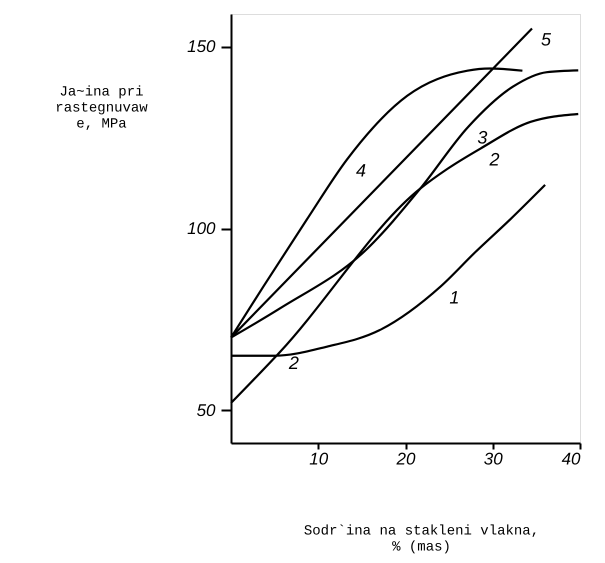 The image size is (605, 563). Describe the element at coordinates (101, 108) in the screenshot. I see `y-axis-title: Ja~ina pri rastegnuvawe, MPa` at that location.